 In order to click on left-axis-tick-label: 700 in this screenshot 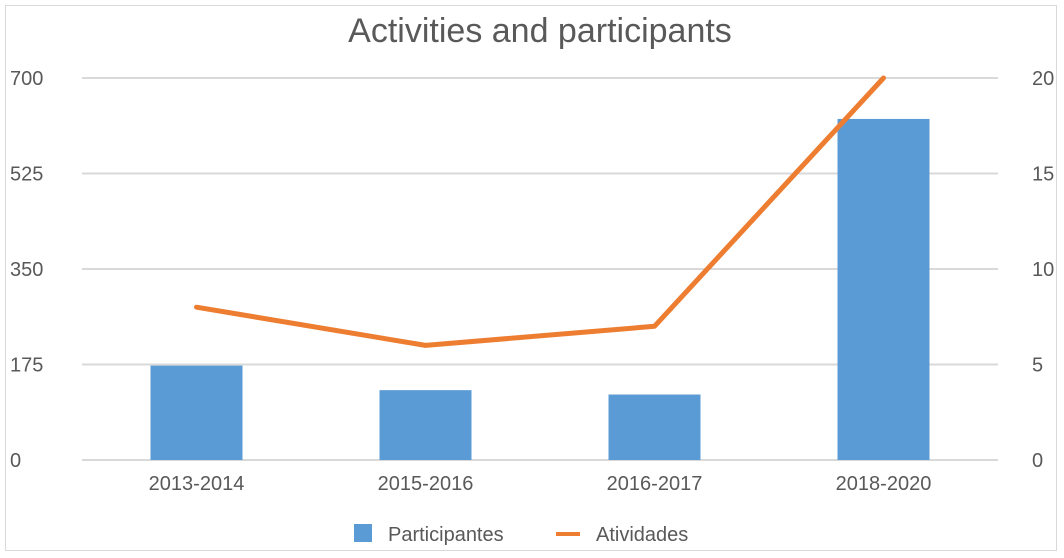, I will do `click(26, 79)`.